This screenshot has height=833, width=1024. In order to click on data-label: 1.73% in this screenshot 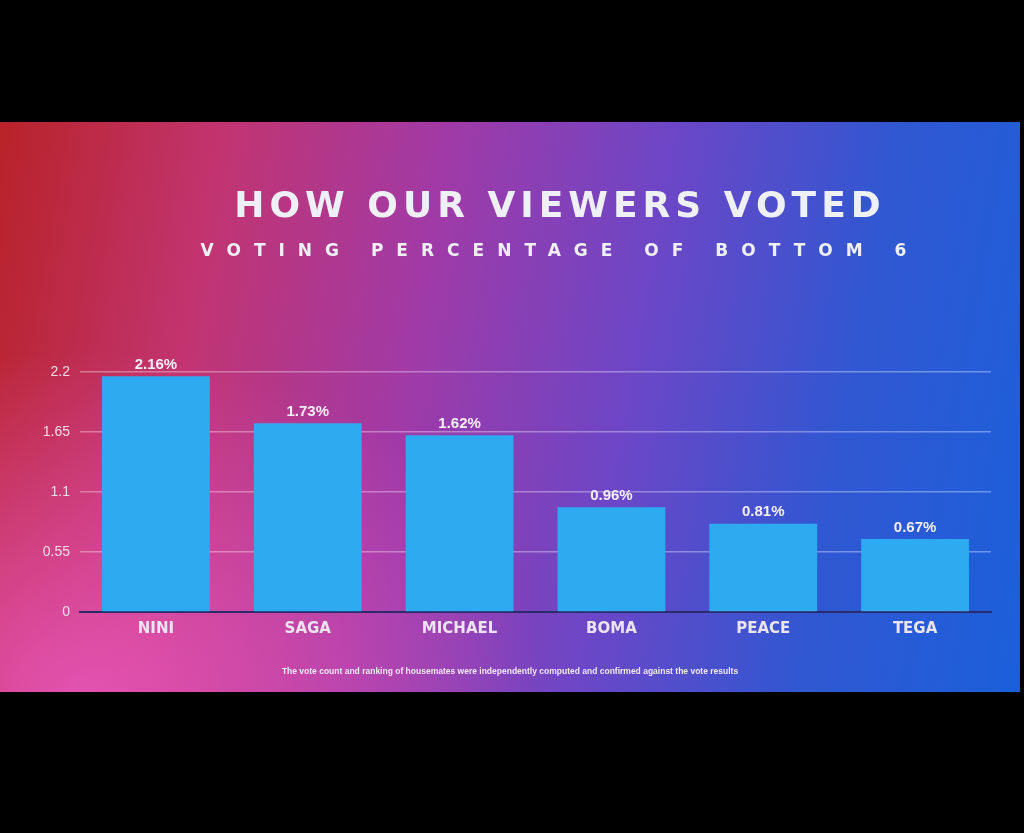, I will do `click(308, 410)`.